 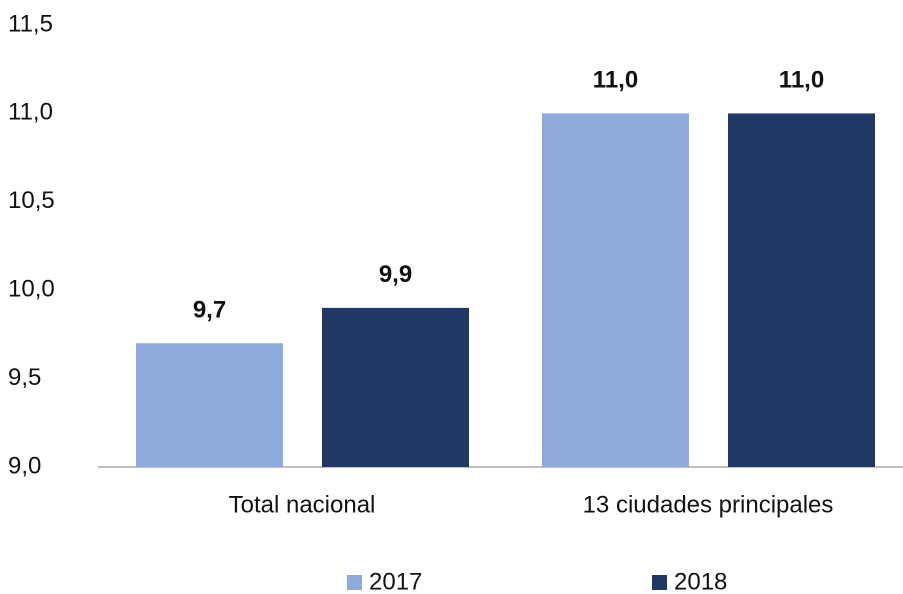 What do you see at coordinates (209, 310) in the screenshot?
I see `value-label: 9,7` at bounding box center [209, 310].